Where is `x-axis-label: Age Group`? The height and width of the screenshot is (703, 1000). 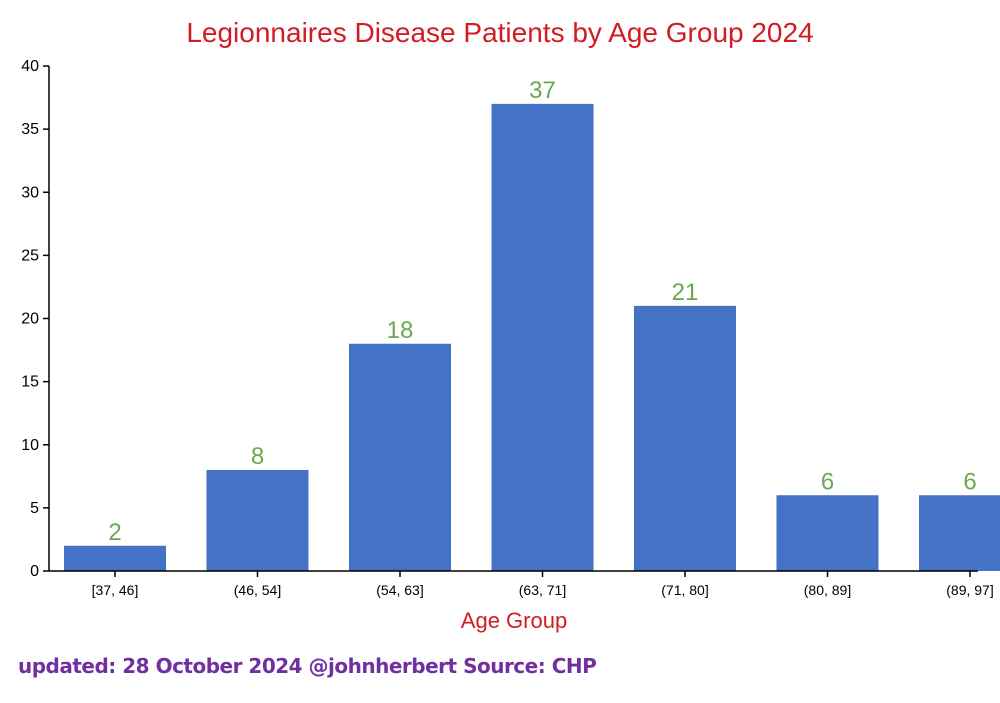
x-axis-label: Age Group is located at coordinates (514, 620).